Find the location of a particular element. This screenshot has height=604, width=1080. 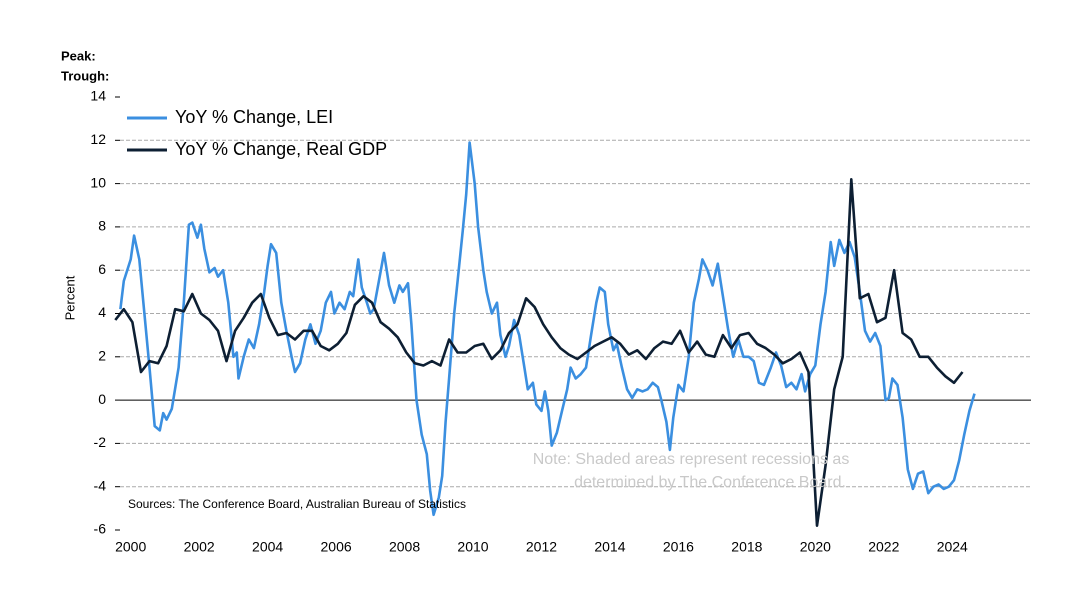

x-tick-label: 2024 is located at coordinates (952, 547).